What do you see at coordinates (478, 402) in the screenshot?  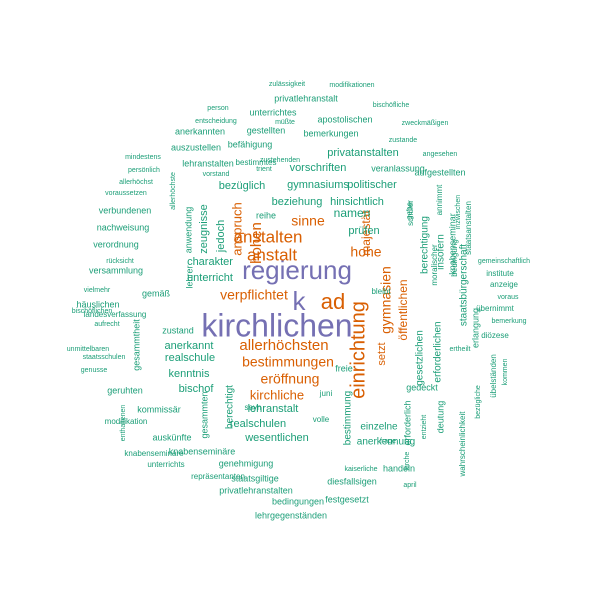 I see `cloud-word: bezügliche` at bounding box center [478, 402].